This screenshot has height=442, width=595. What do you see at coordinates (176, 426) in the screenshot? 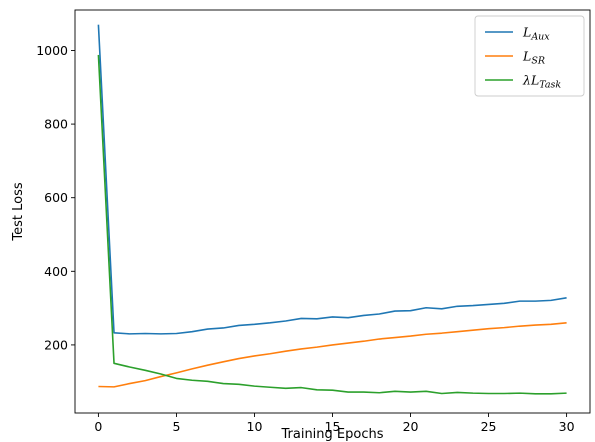
I see `x-tick-label: 5` at bounding box center [176, 426].